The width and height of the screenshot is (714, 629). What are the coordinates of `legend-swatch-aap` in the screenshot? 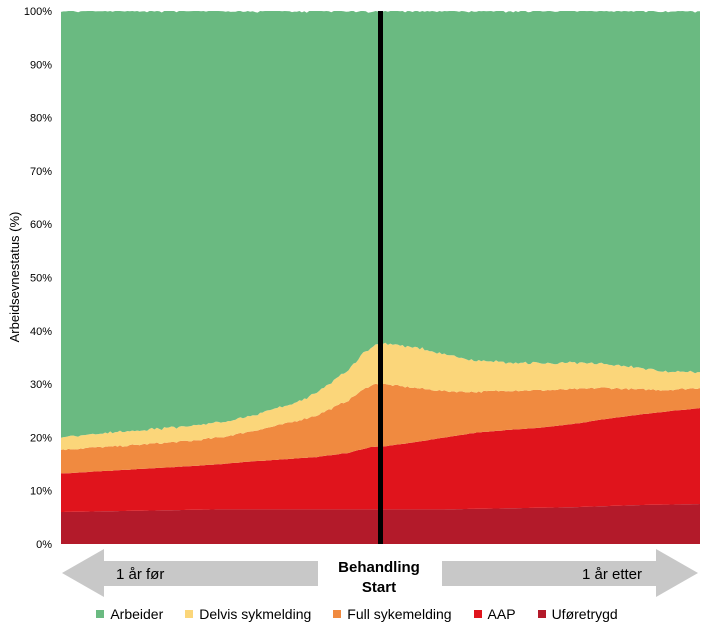 It's located at (477, 614).